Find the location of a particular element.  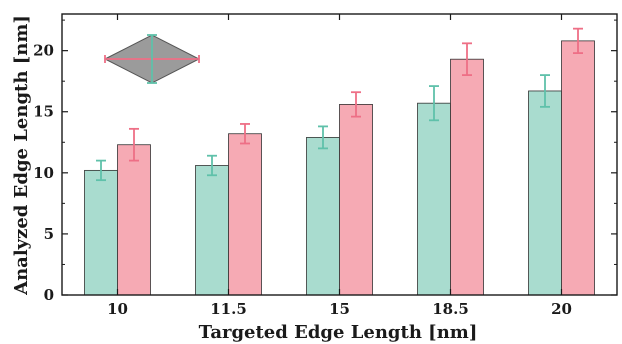

y-tick-label: 10 is located at coordinates (43, 173).